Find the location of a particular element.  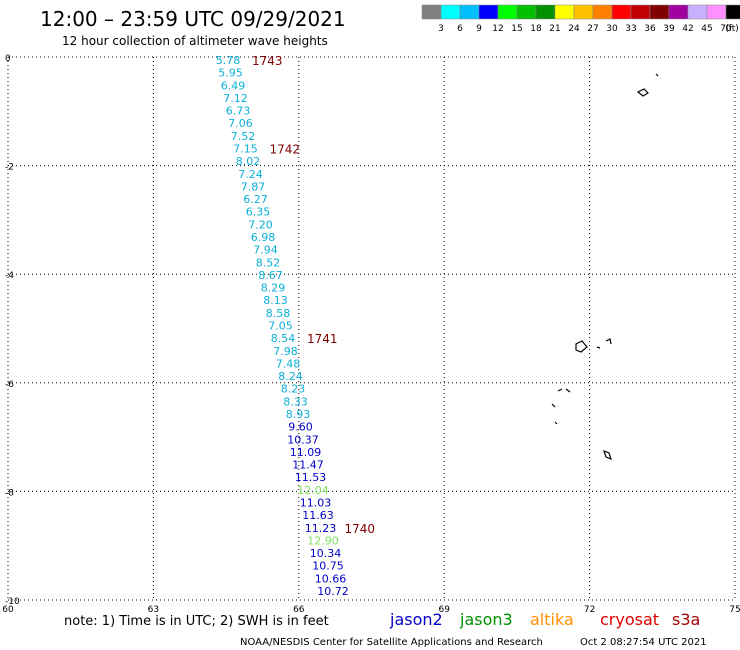

latitude-label: -4 is located at coordinates (9, 276).